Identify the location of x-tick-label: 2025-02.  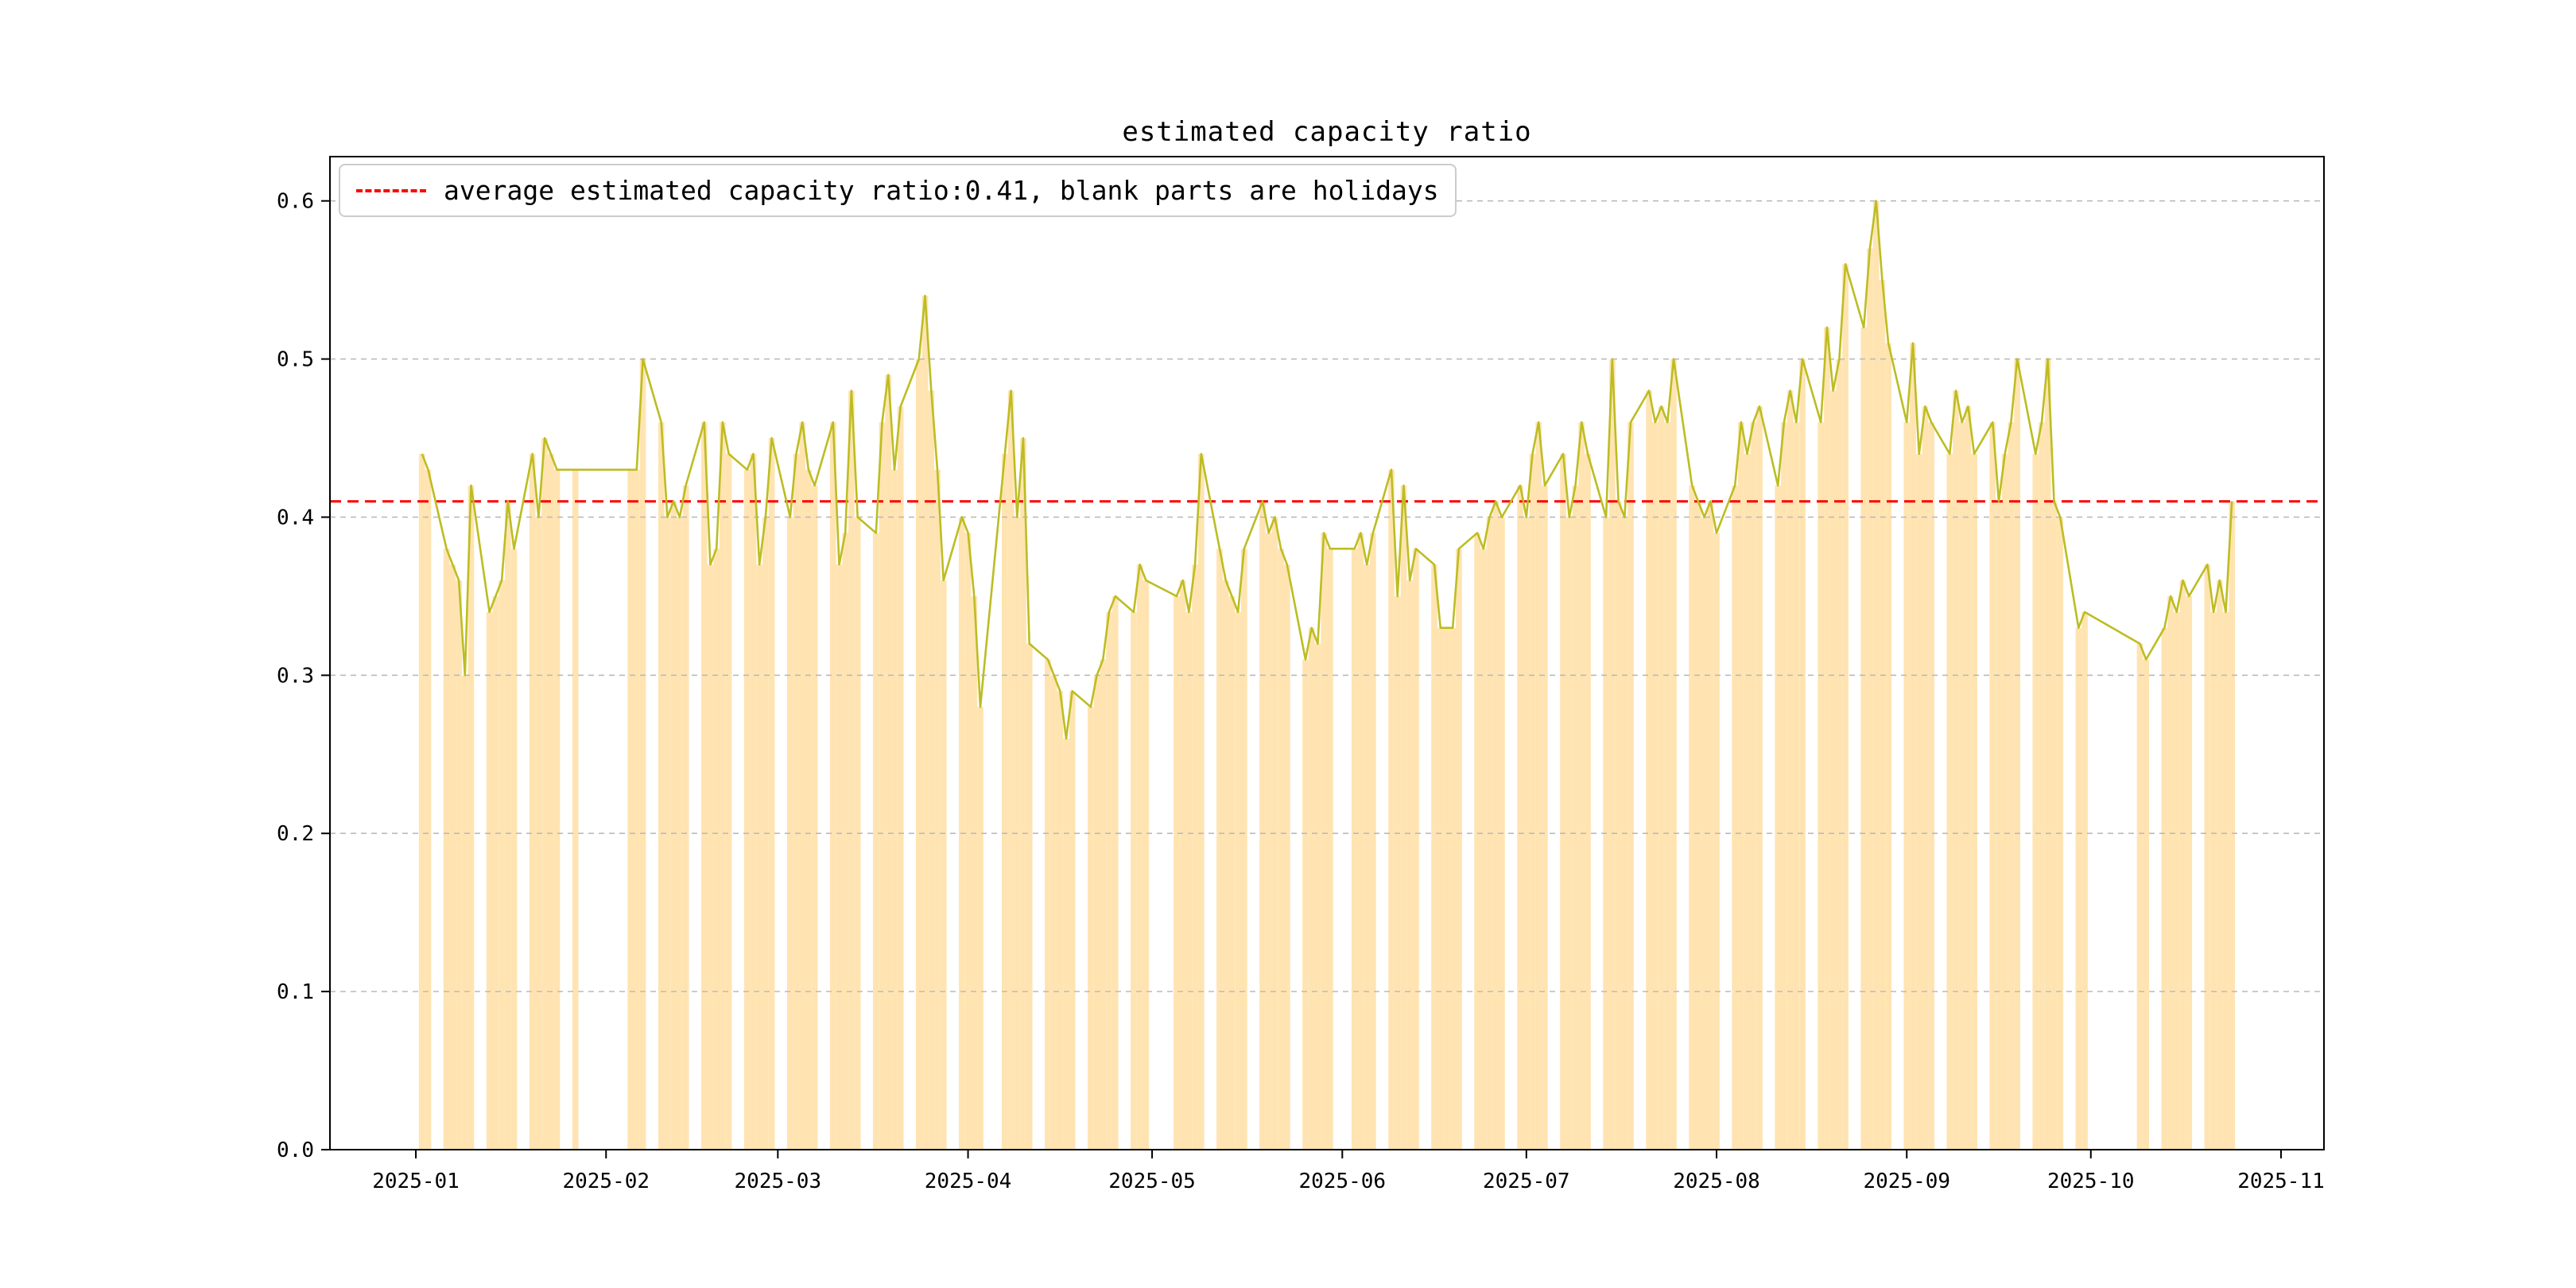
(606, 1181).